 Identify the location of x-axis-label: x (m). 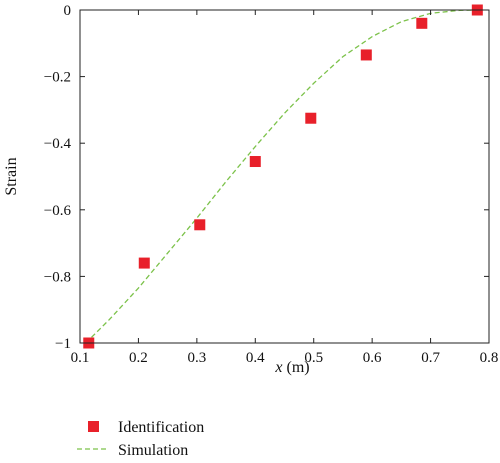
(291, 367).